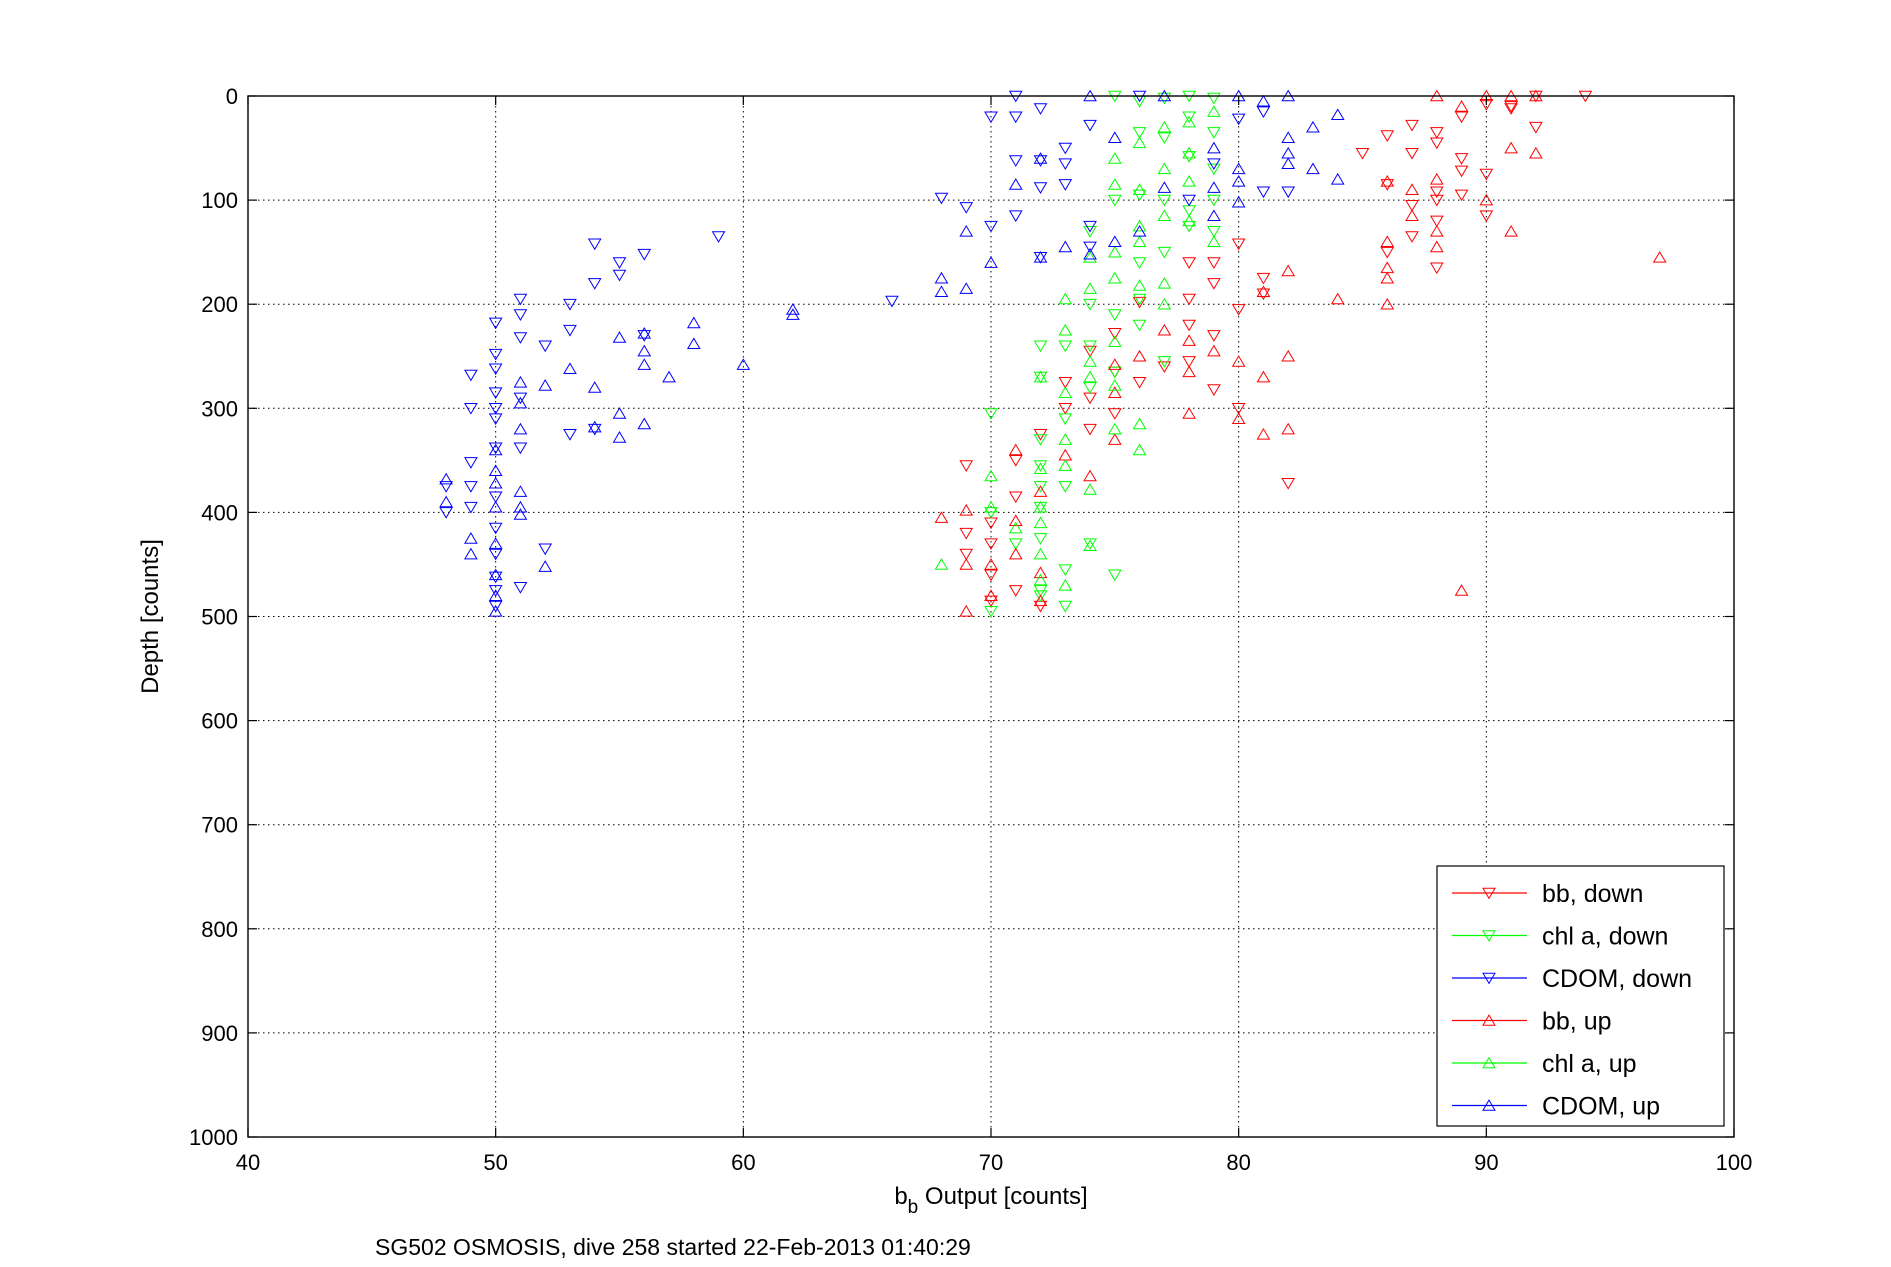 The image size is (1891, 1267). What do you see at coordinates (1544, 1064) in the screenshot?
I see `legend-item: chl a, up` at bounding box center [1544, 1064].